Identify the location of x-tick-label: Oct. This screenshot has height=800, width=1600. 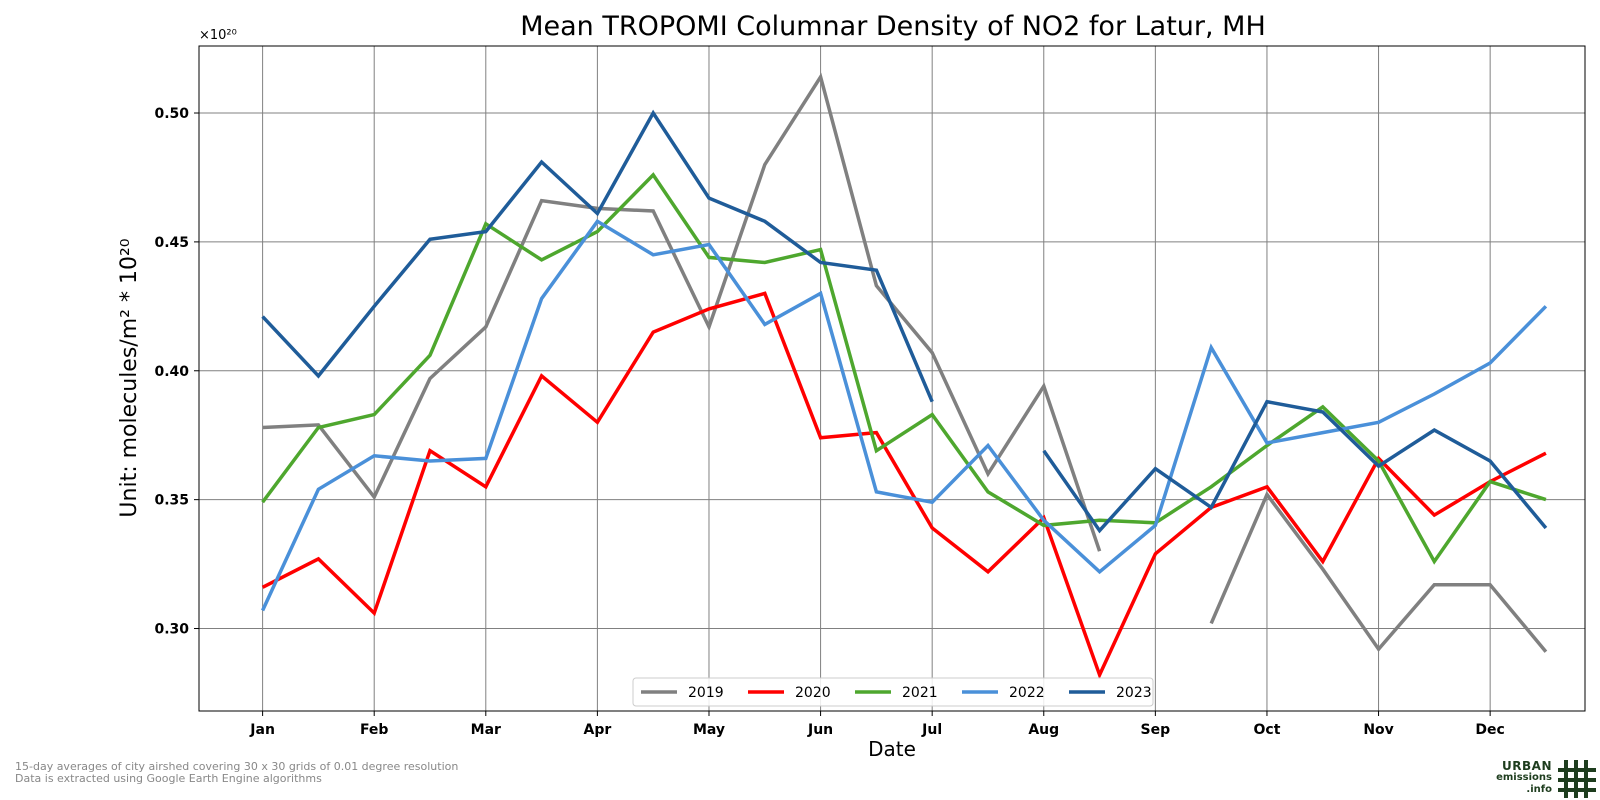
(1267, 730).